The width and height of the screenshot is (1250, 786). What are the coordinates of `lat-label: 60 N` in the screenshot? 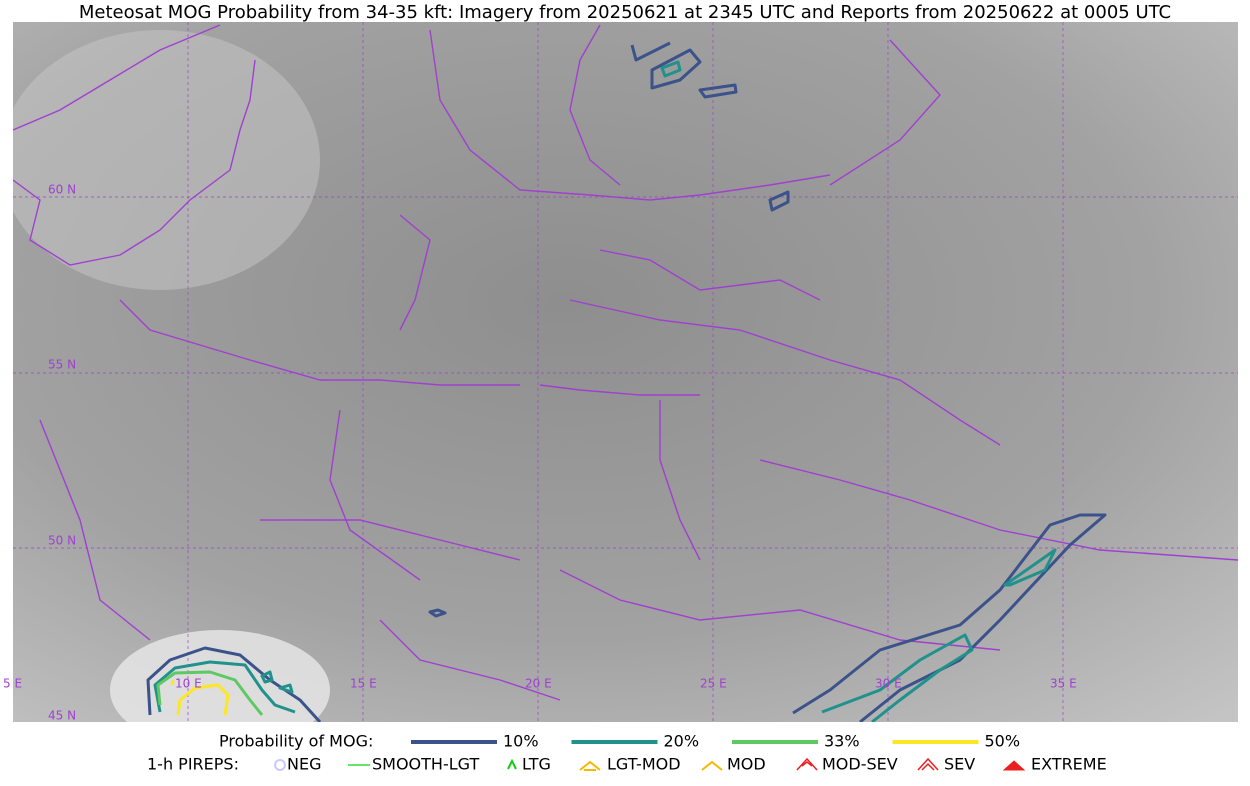 It's located at (62, 190).